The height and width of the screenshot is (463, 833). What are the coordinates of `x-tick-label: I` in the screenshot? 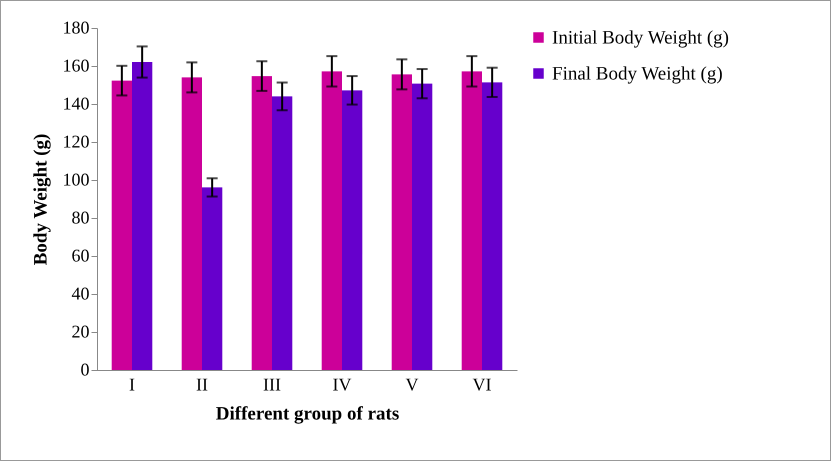 It's located at (132, 384).